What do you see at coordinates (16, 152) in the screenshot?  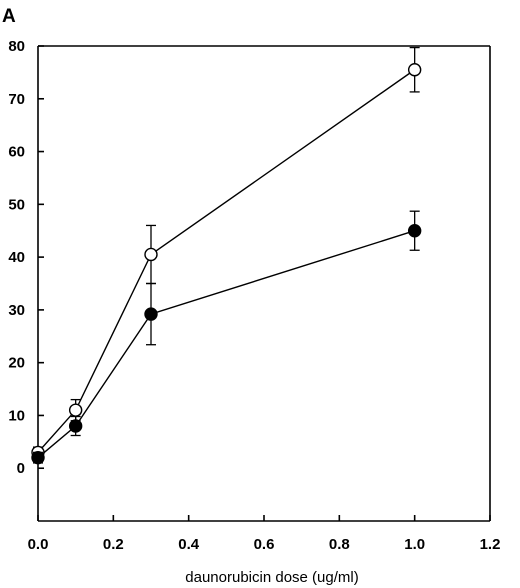 I see `y-tick-label: 60` at bounding box center [16, 152].